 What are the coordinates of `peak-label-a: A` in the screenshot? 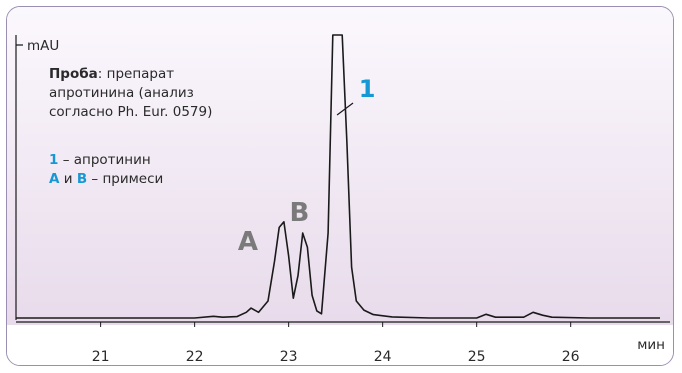 It's located at (248, 242).